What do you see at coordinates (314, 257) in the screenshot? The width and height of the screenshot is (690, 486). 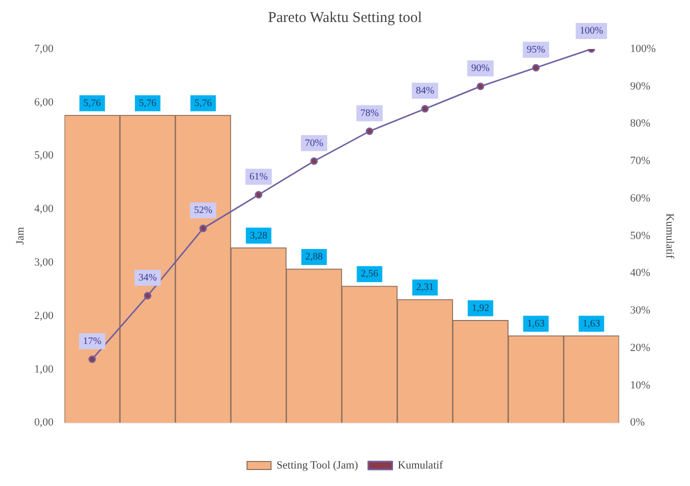 I see `data-label: 2,88` at bounding box center [314, 257].